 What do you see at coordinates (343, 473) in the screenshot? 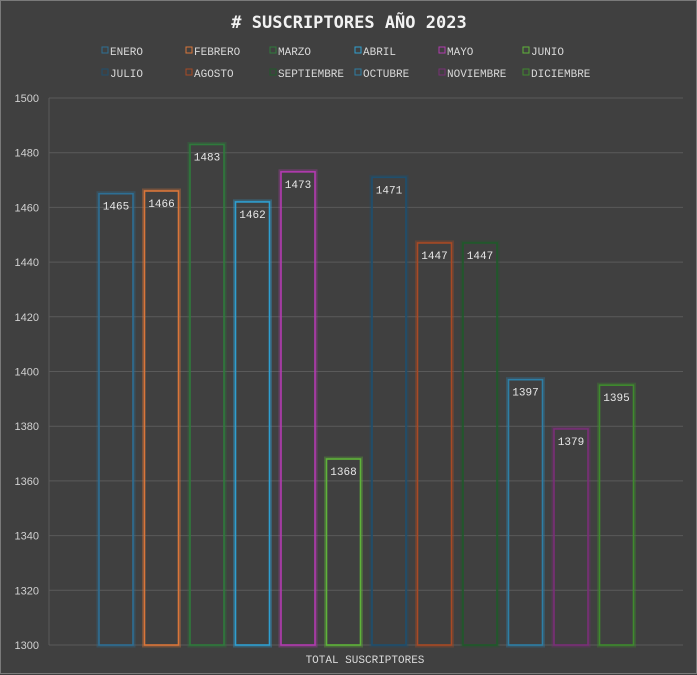
I see `data-label: 1368` at bounding box center [343, 473].